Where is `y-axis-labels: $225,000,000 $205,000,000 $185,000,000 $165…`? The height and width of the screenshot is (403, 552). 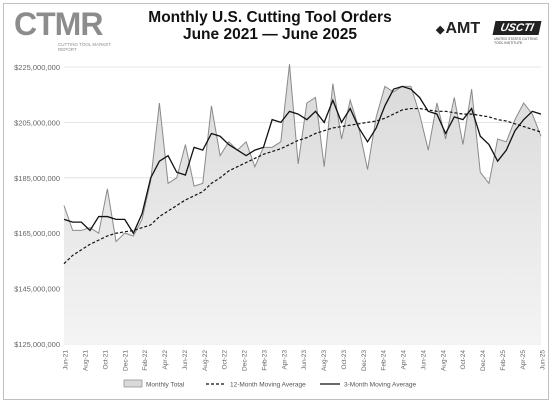 y-axis-labels: $225,000,000 $205,000,000 $185,000,000 $165… is located at coordinates (37, 206).